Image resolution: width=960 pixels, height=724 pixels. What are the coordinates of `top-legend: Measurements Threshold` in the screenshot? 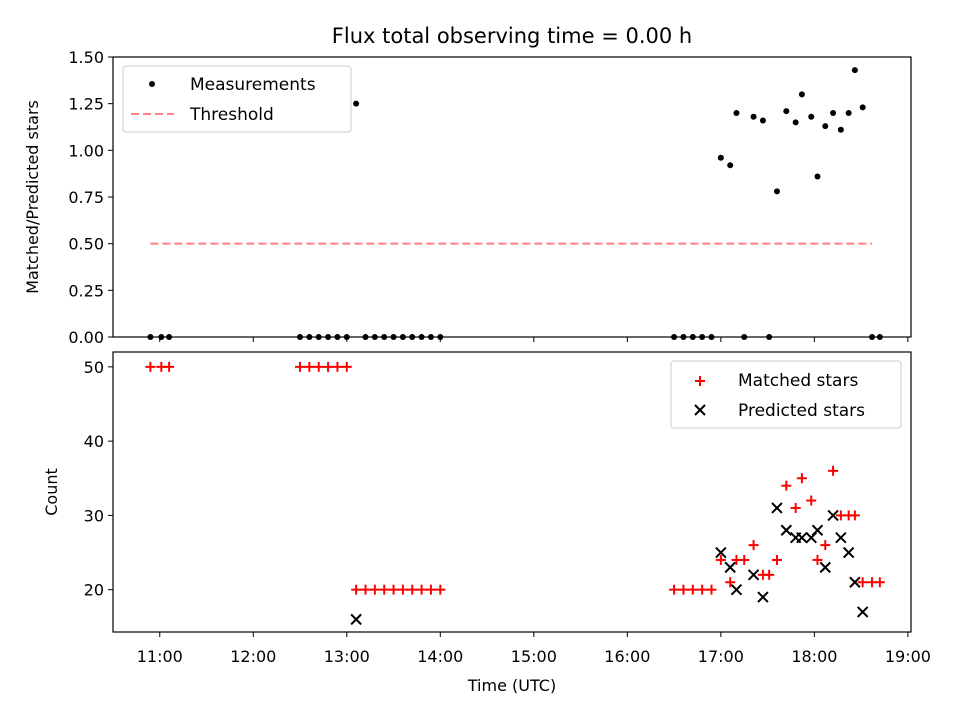 It's located at (237, 99).